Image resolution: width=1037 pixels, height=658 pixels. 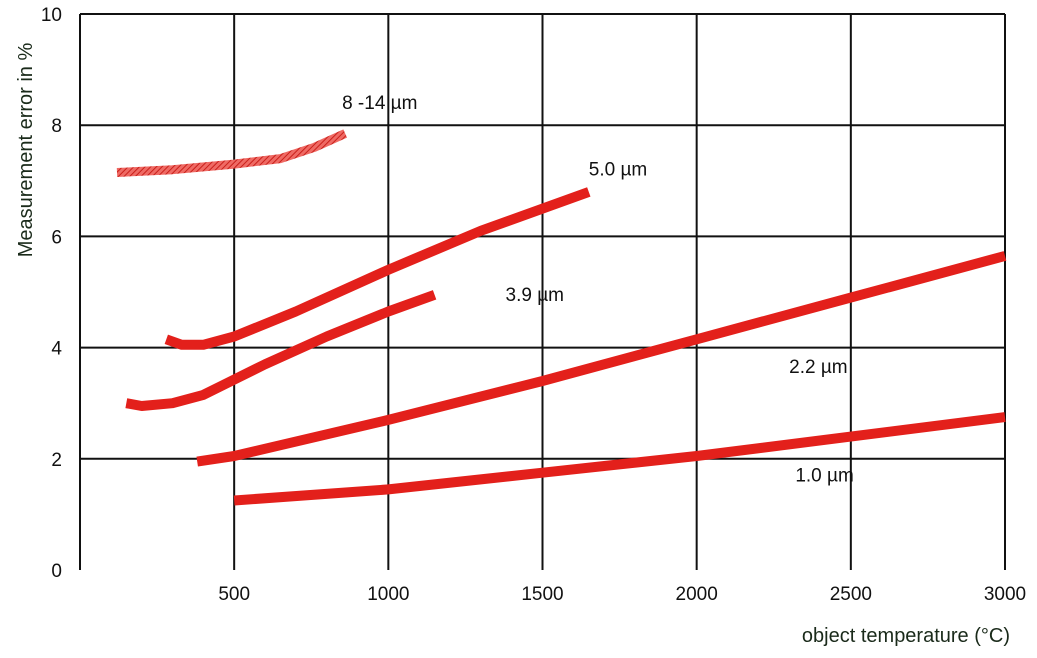 What do you see at coordinates (851, 594) in the screenshot?
I see `x-tick-label: 2500` at bounding box center [851, 594].